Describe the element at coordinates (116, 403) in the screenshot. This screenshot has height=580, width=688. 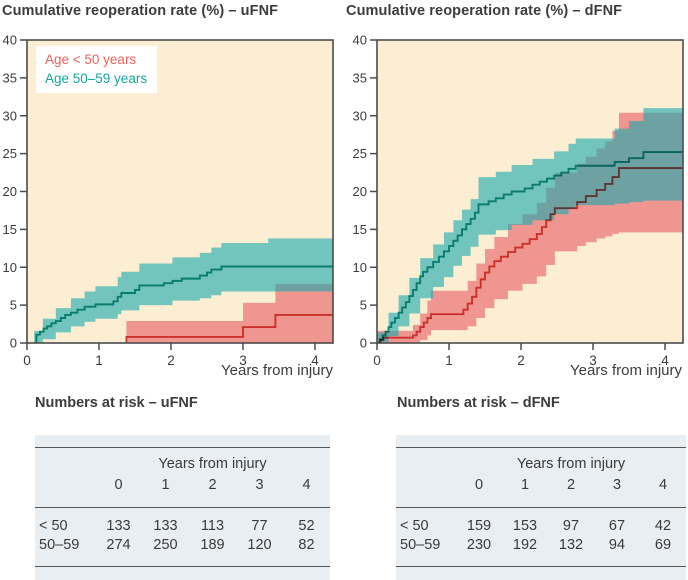
I see `risk-table-title-ufnf: Numbers at risk – uFNF` at that location.